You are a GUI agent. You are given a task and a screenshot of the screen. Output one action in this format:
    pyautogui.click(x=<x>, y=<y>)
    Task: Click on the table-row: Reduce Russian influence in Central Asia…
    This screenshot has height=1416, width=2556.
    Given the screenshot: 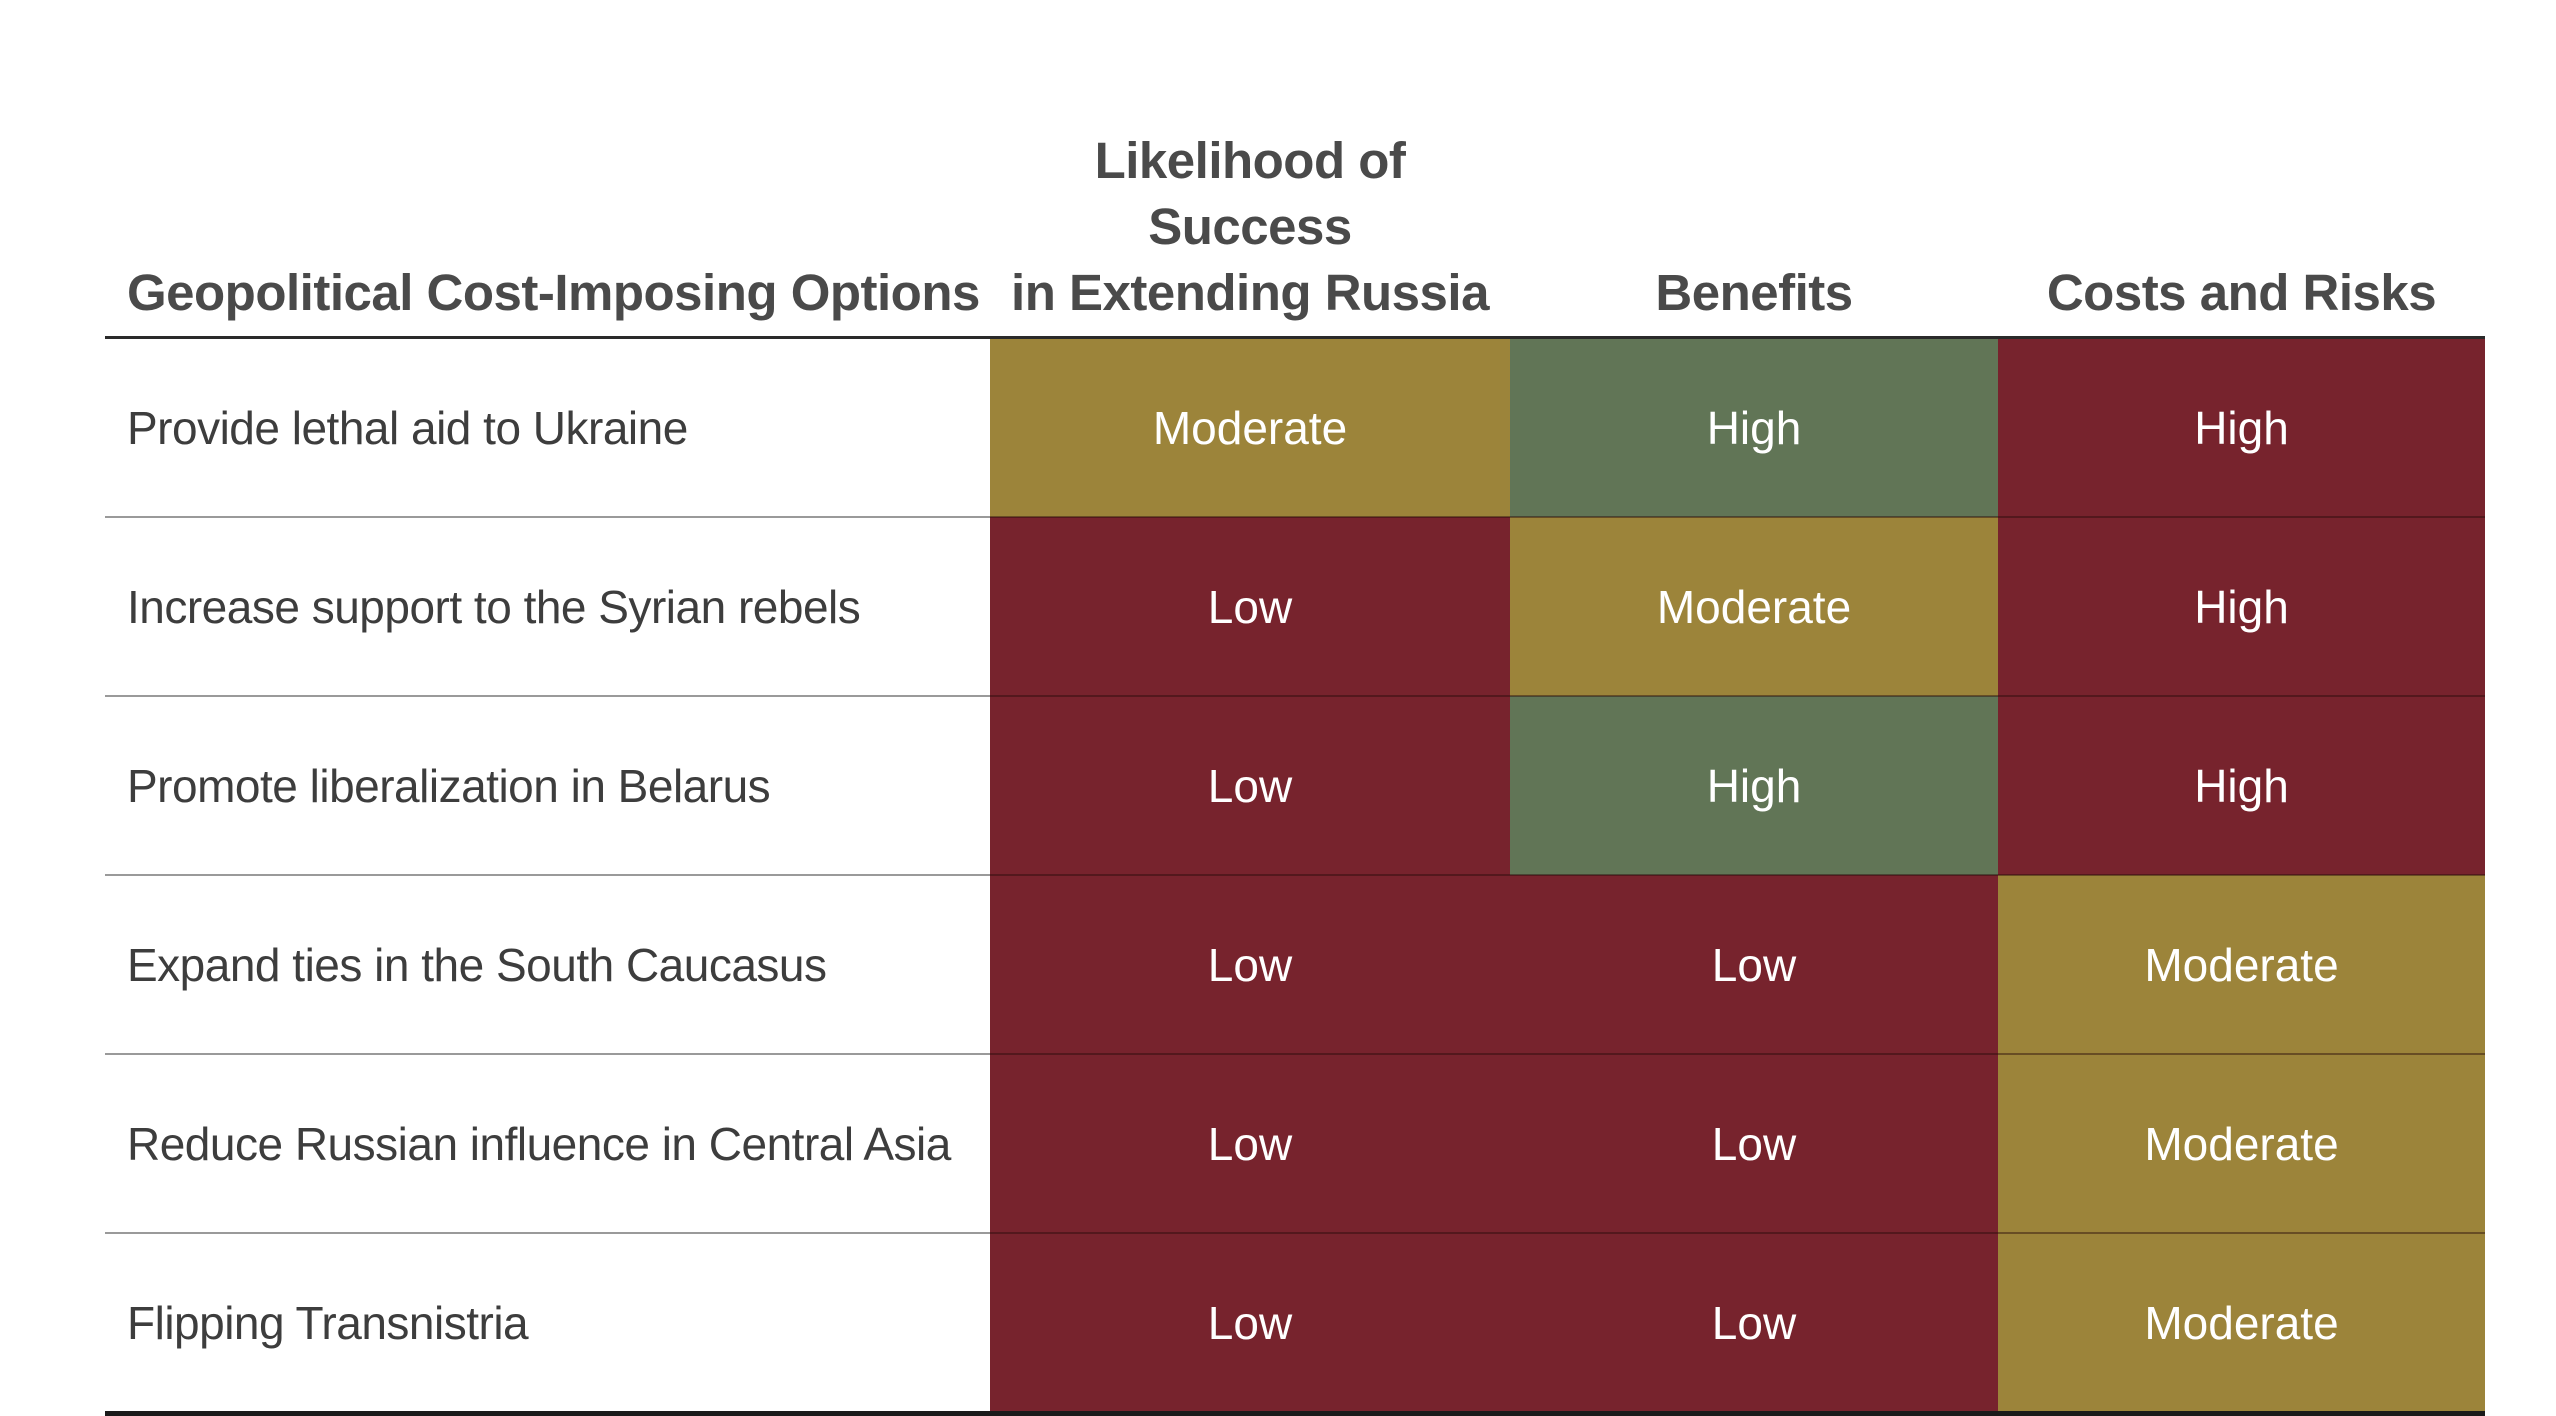 What is the action you would take?
    pyautogui.click(x=1295, y=1144)
    